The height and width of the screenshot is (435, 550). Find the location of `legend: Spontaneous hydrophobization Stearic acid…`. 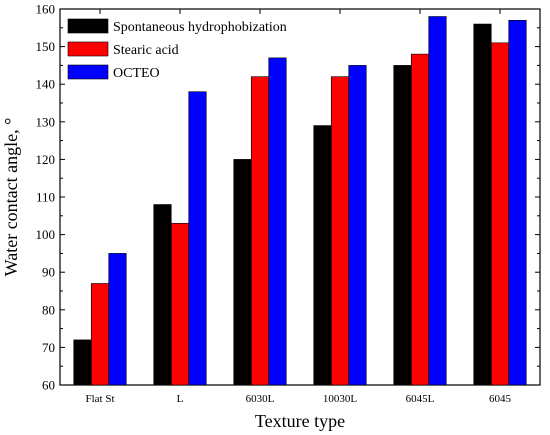

legend: Spontaneous hydrophobization Stearic acid… is located at coordinates (177, 49).